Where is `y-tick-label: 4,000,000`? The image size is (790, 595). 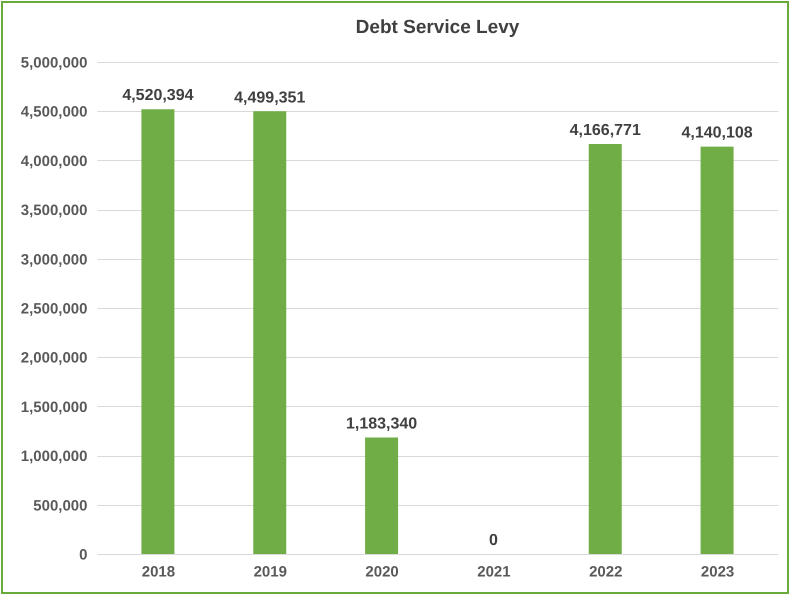
y-tick-label: 4,000,000 is located at coordinates (54, 161).